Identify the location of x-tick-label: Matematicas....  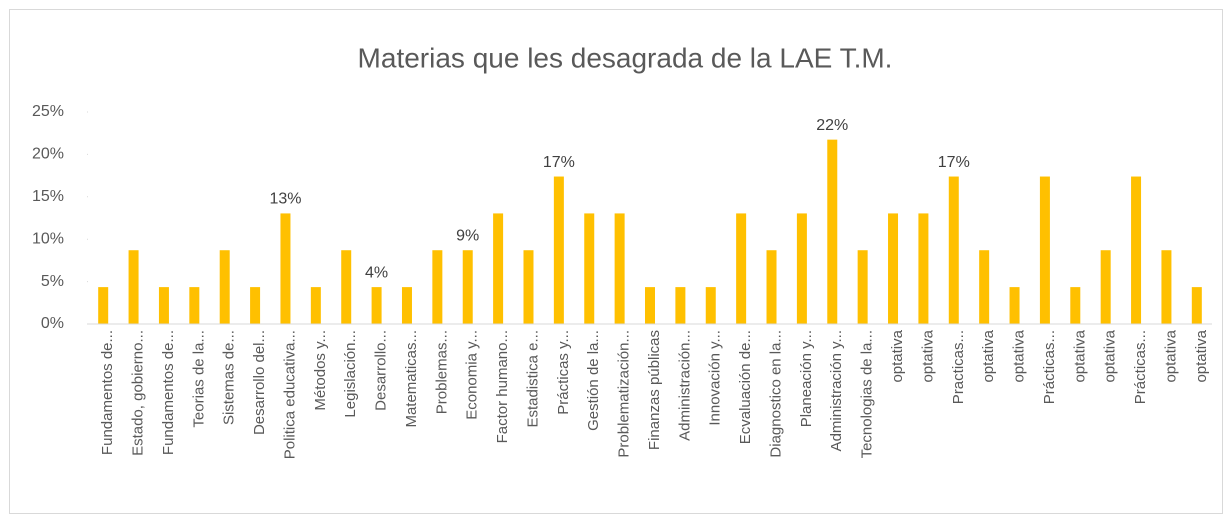
(411, 379).